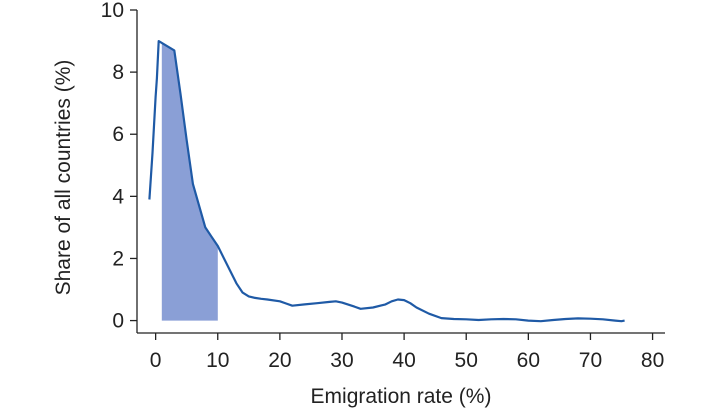 The image size is (720, 415). I want to click on x-tick-label: 60, so click(528, 360).